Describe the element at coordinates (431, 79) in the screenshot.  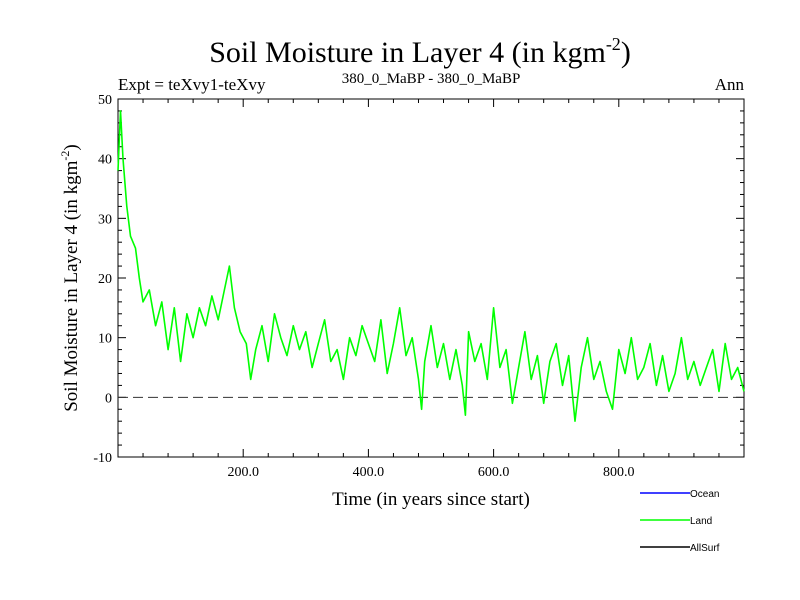
I see `subtitle-center: 380_0_MaBP - 380_0_MaBP` at that location.